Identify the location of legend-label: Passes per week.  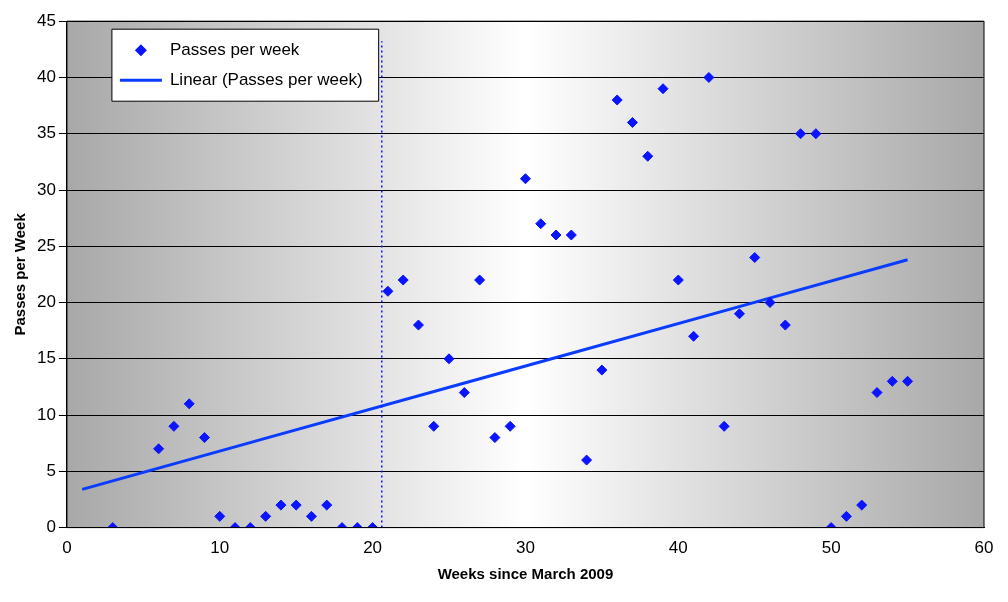
(234, 49).